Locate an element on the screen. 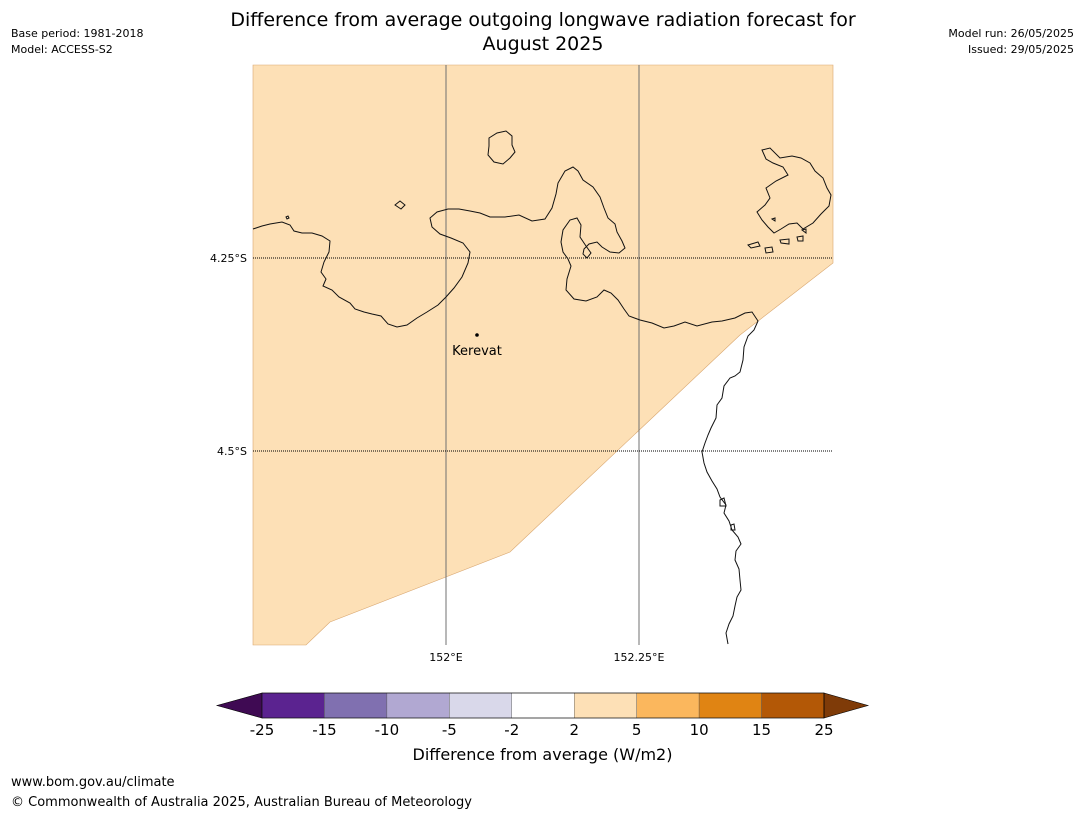 The height and width of the screenshot is (816, 1085). colorbar-tick-label: 25 is located at coordinates (823, 730).